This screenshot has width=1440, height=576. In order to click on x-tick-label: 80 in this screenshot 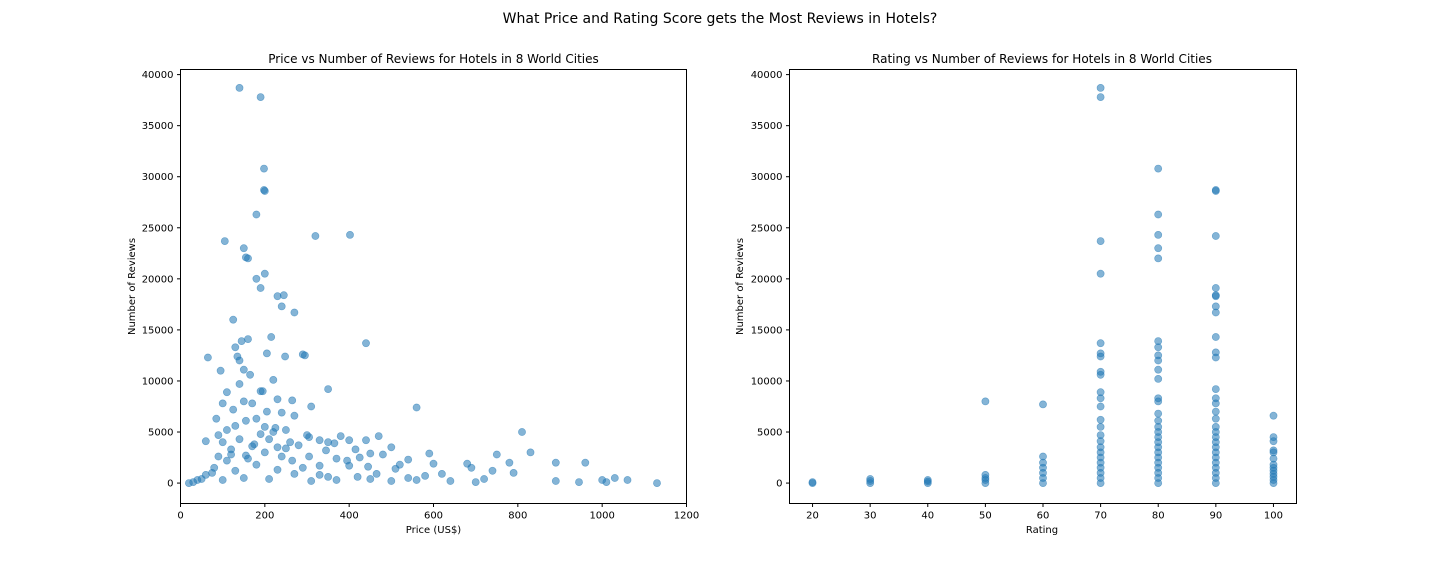, I will do `click(1158, 516)`.